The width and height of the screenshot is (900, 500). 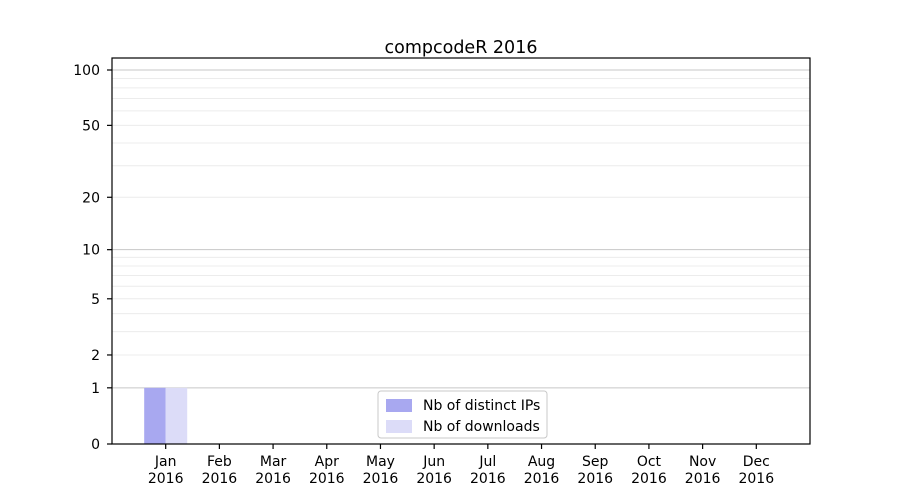 I want to click on x-month-label-oct: Oct, so click(x=649, y=462).